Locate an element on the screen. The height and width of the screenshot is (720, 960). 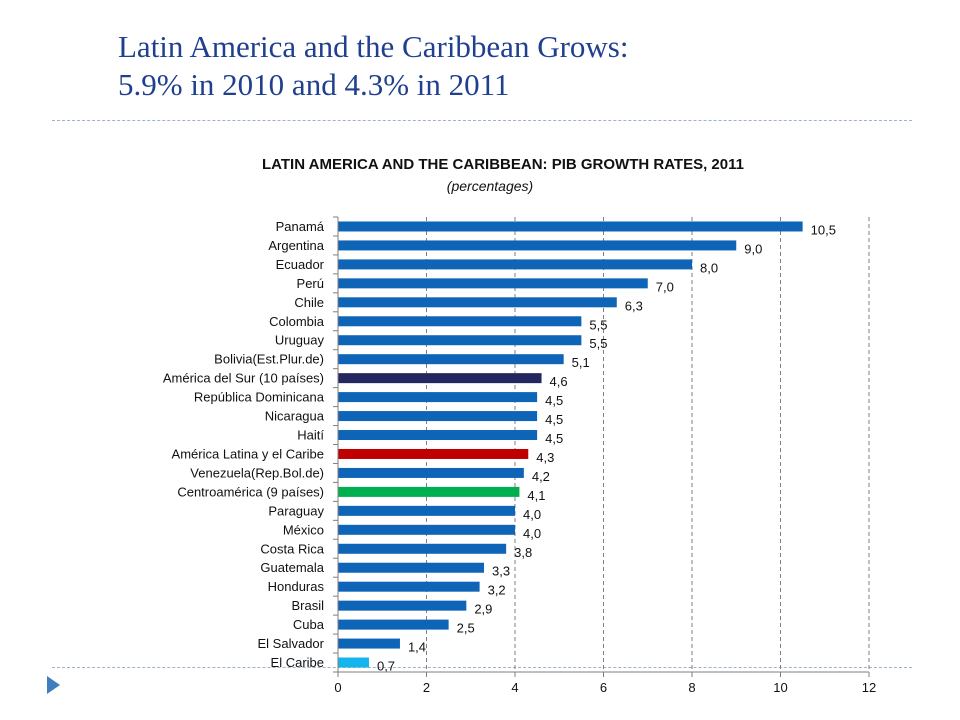
category-label: Brasil is located at coordinates (307, 605).